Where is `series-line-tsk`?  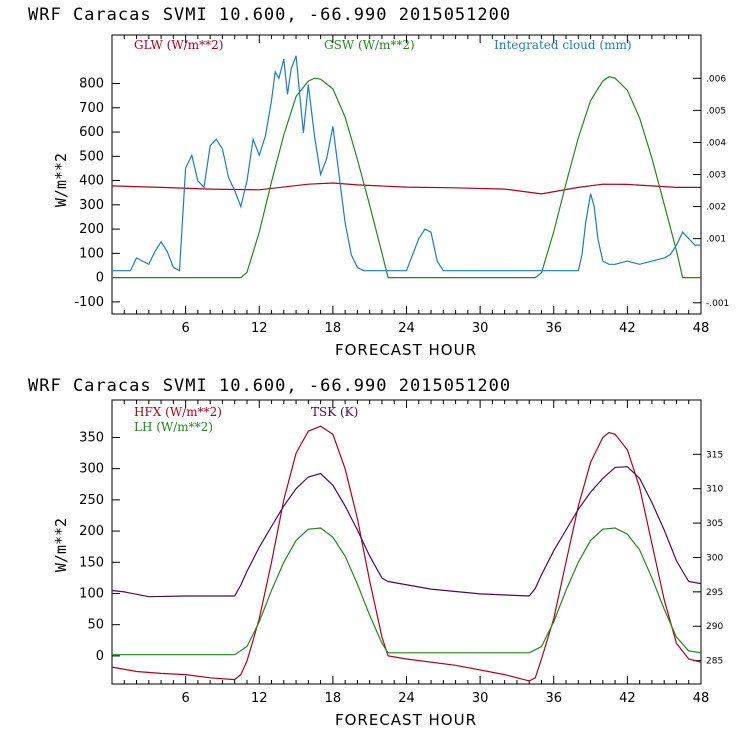
series-line-tsk is located at coordinates (406, 532).